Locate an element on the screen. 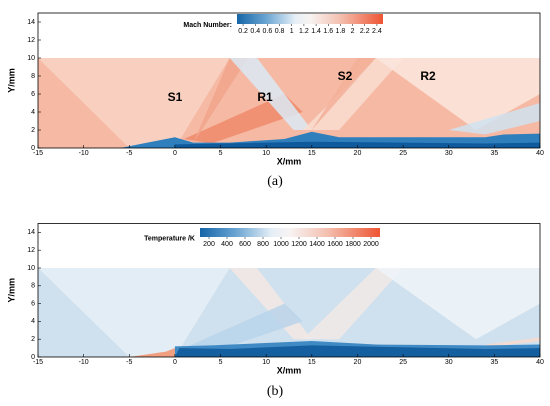  colorbar-tick-label: 1800 is located at coordinates (353, 244).